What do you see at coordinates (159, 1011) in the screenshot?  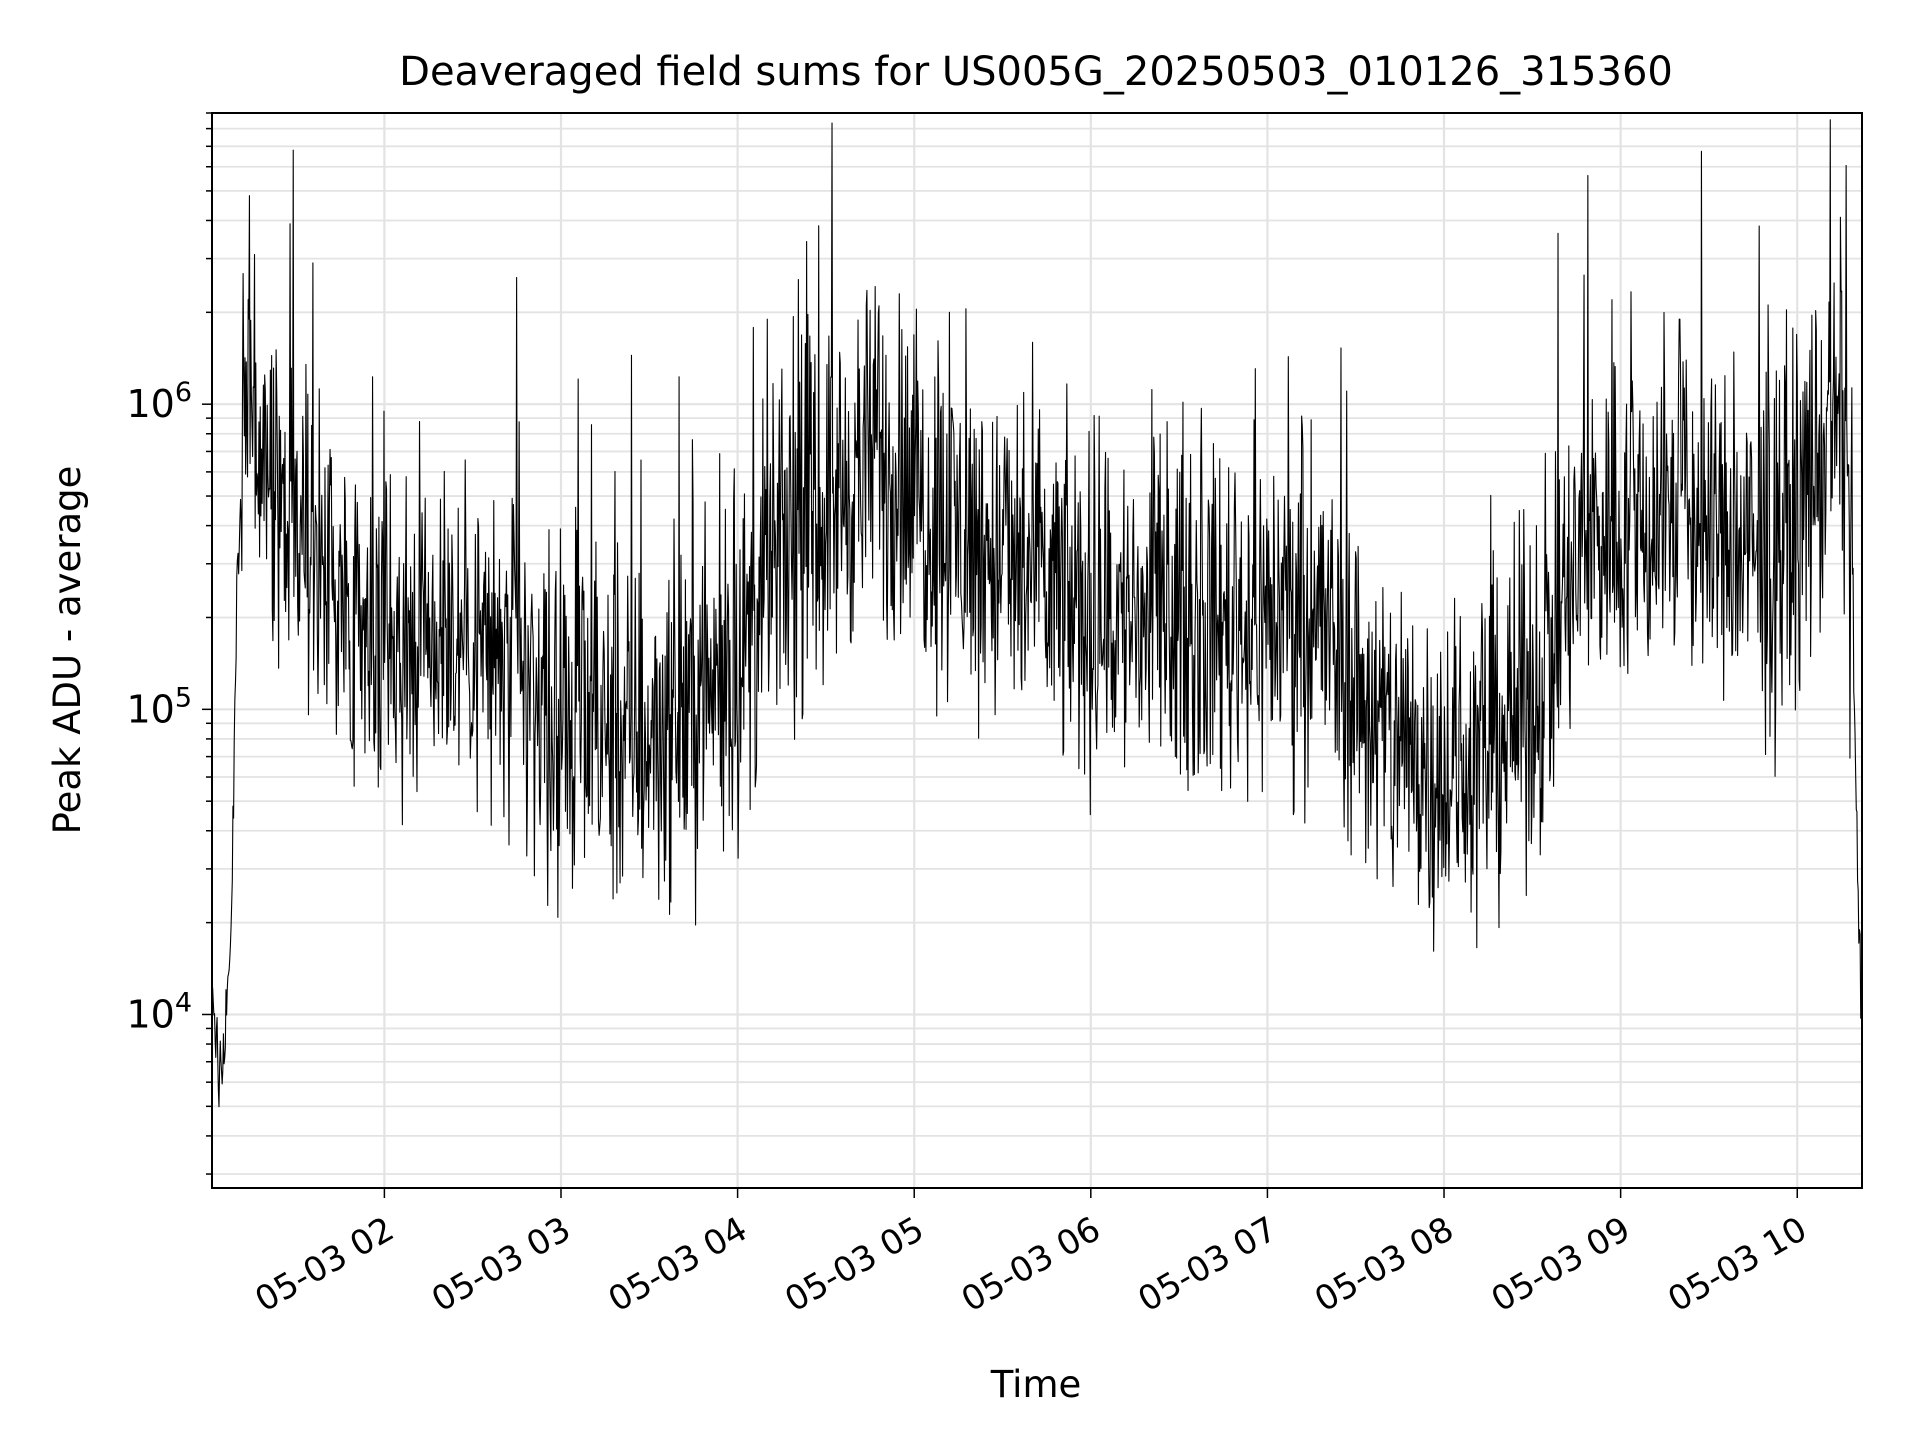 I see `y-tick-label: 104` at bounding box center [159, 1011].